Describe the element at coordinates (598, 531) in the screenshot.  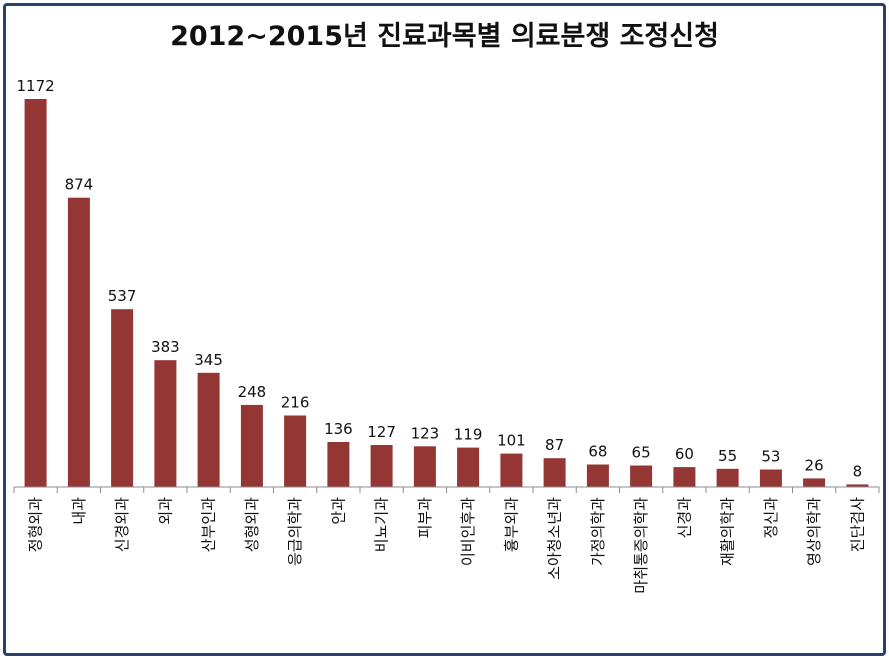
I see `category-label-13: 가정의학과` at that location.